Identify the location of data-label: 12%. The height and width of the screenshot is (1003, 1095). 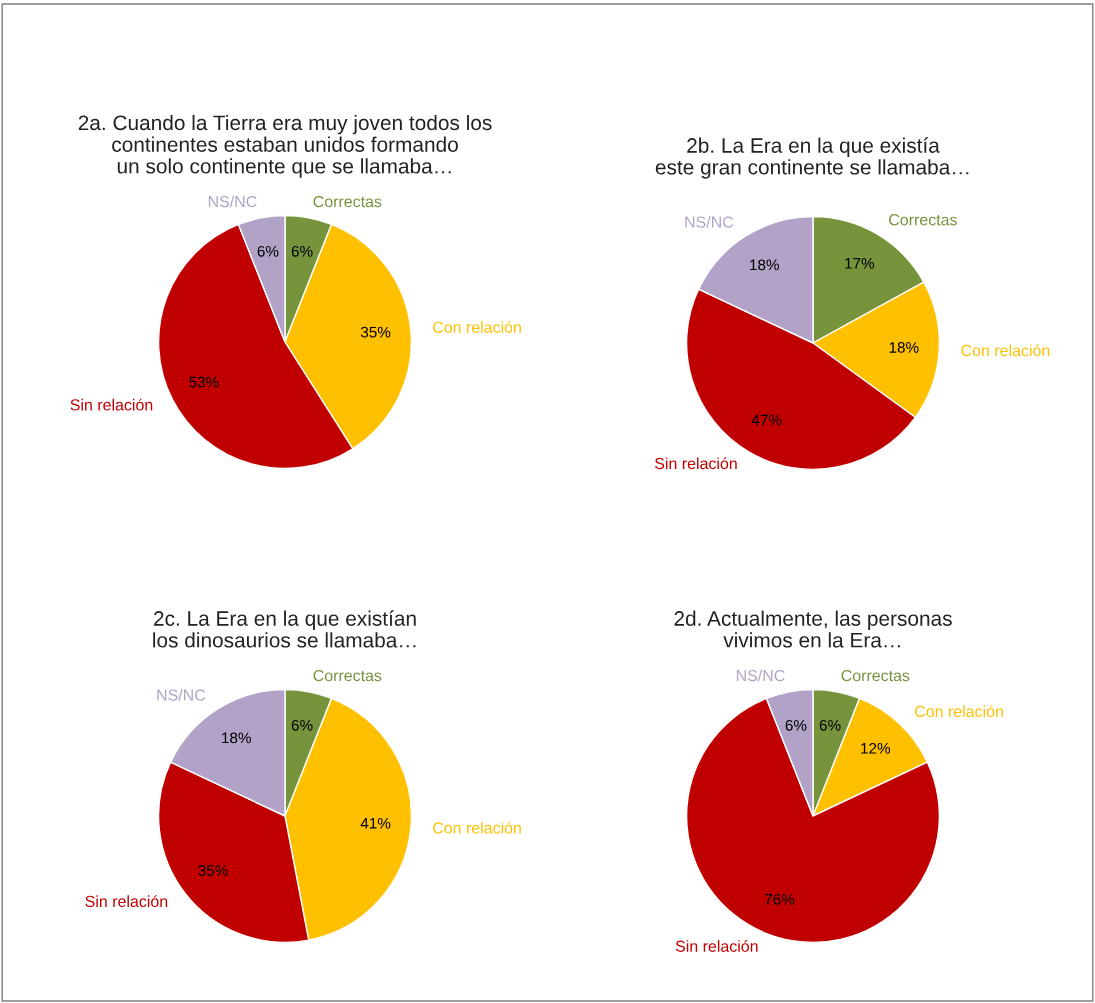
(876, 748).